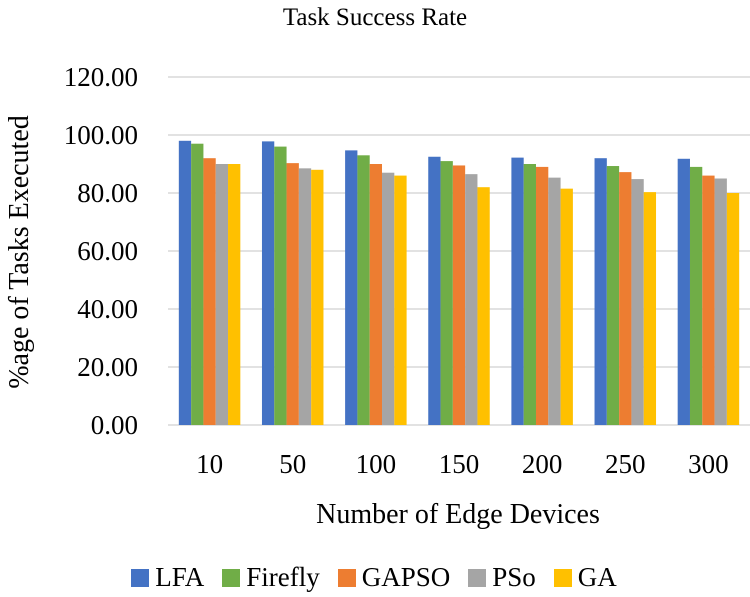  I want to click on legend-item-firefly: Firefly, so click(271, 577).